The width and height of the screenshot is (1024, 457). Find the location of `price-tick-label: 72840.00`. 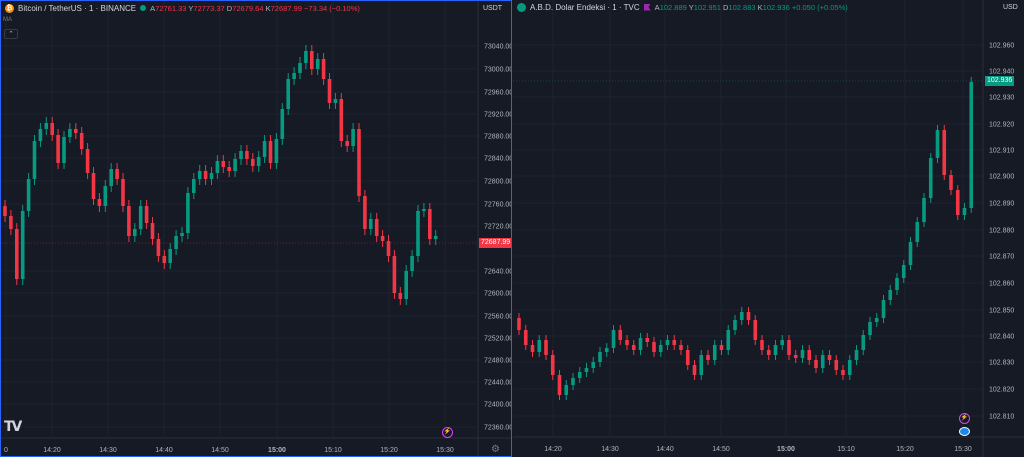

price-tick-label: 72840.00 is located at coordinates (497, 159).